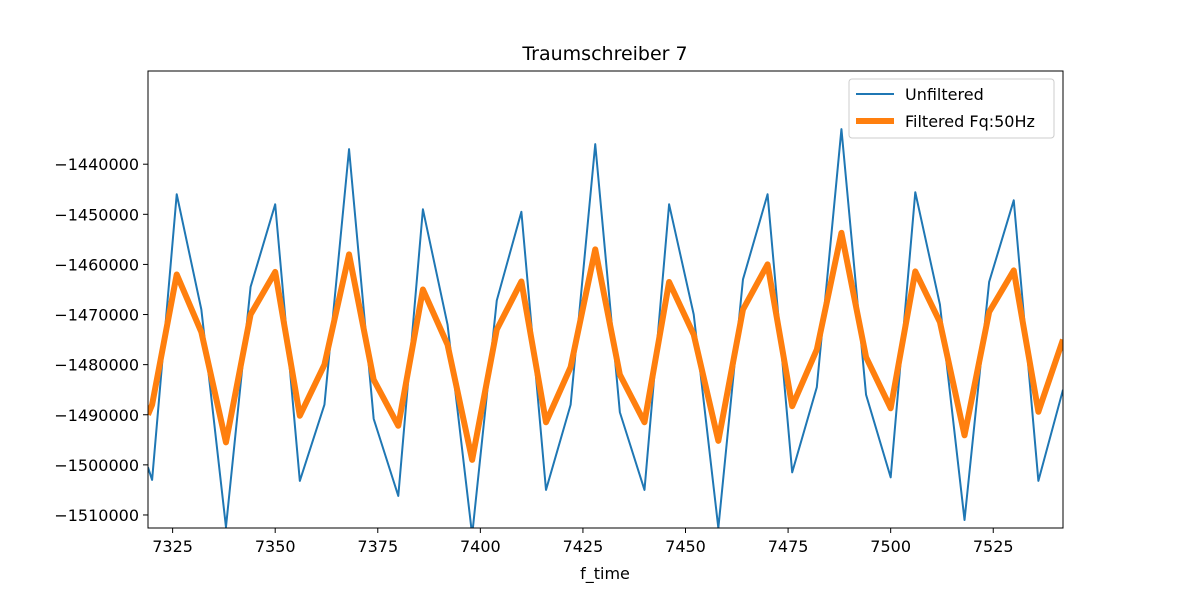  I want to click on y-tick-label: −1450000, so click(96, 214).